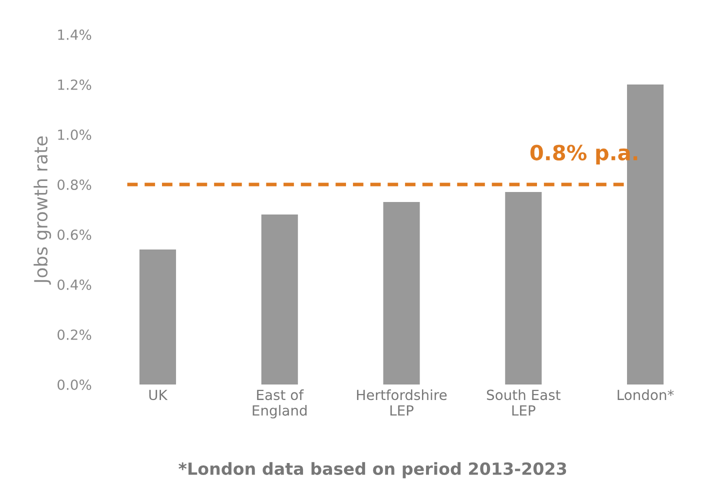 The height and width of the screenshot is (493, 717). What do you see at coordinates (75, 34) in the screenshot?
I see `y-tick-label: 1.4%` at bounding box center [75, 34].